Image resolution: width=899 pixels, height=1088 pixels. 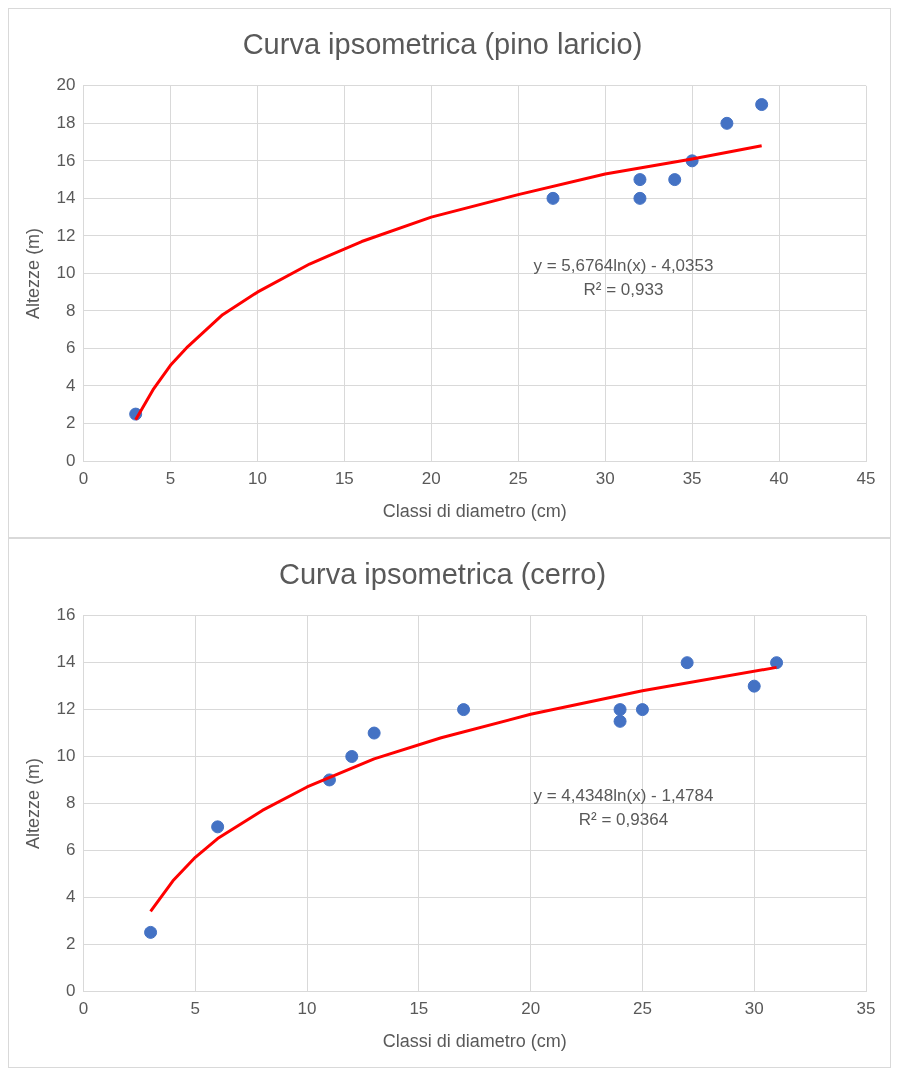 I want to click on x-tick-label: 45, so click(x=866, y=478).